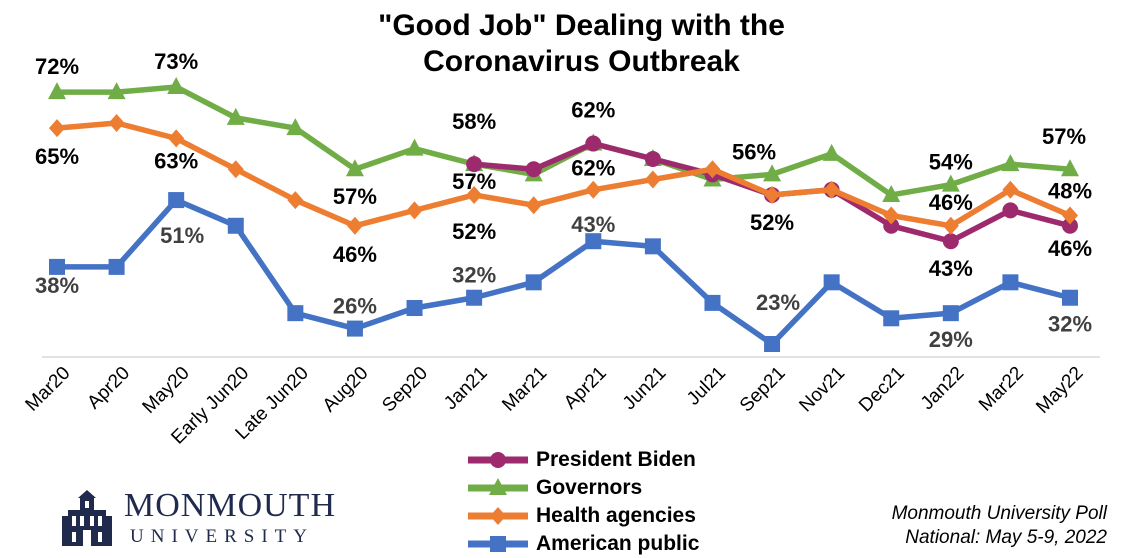  I want to click on x-tick-label: Apr21, so click(585, 388).